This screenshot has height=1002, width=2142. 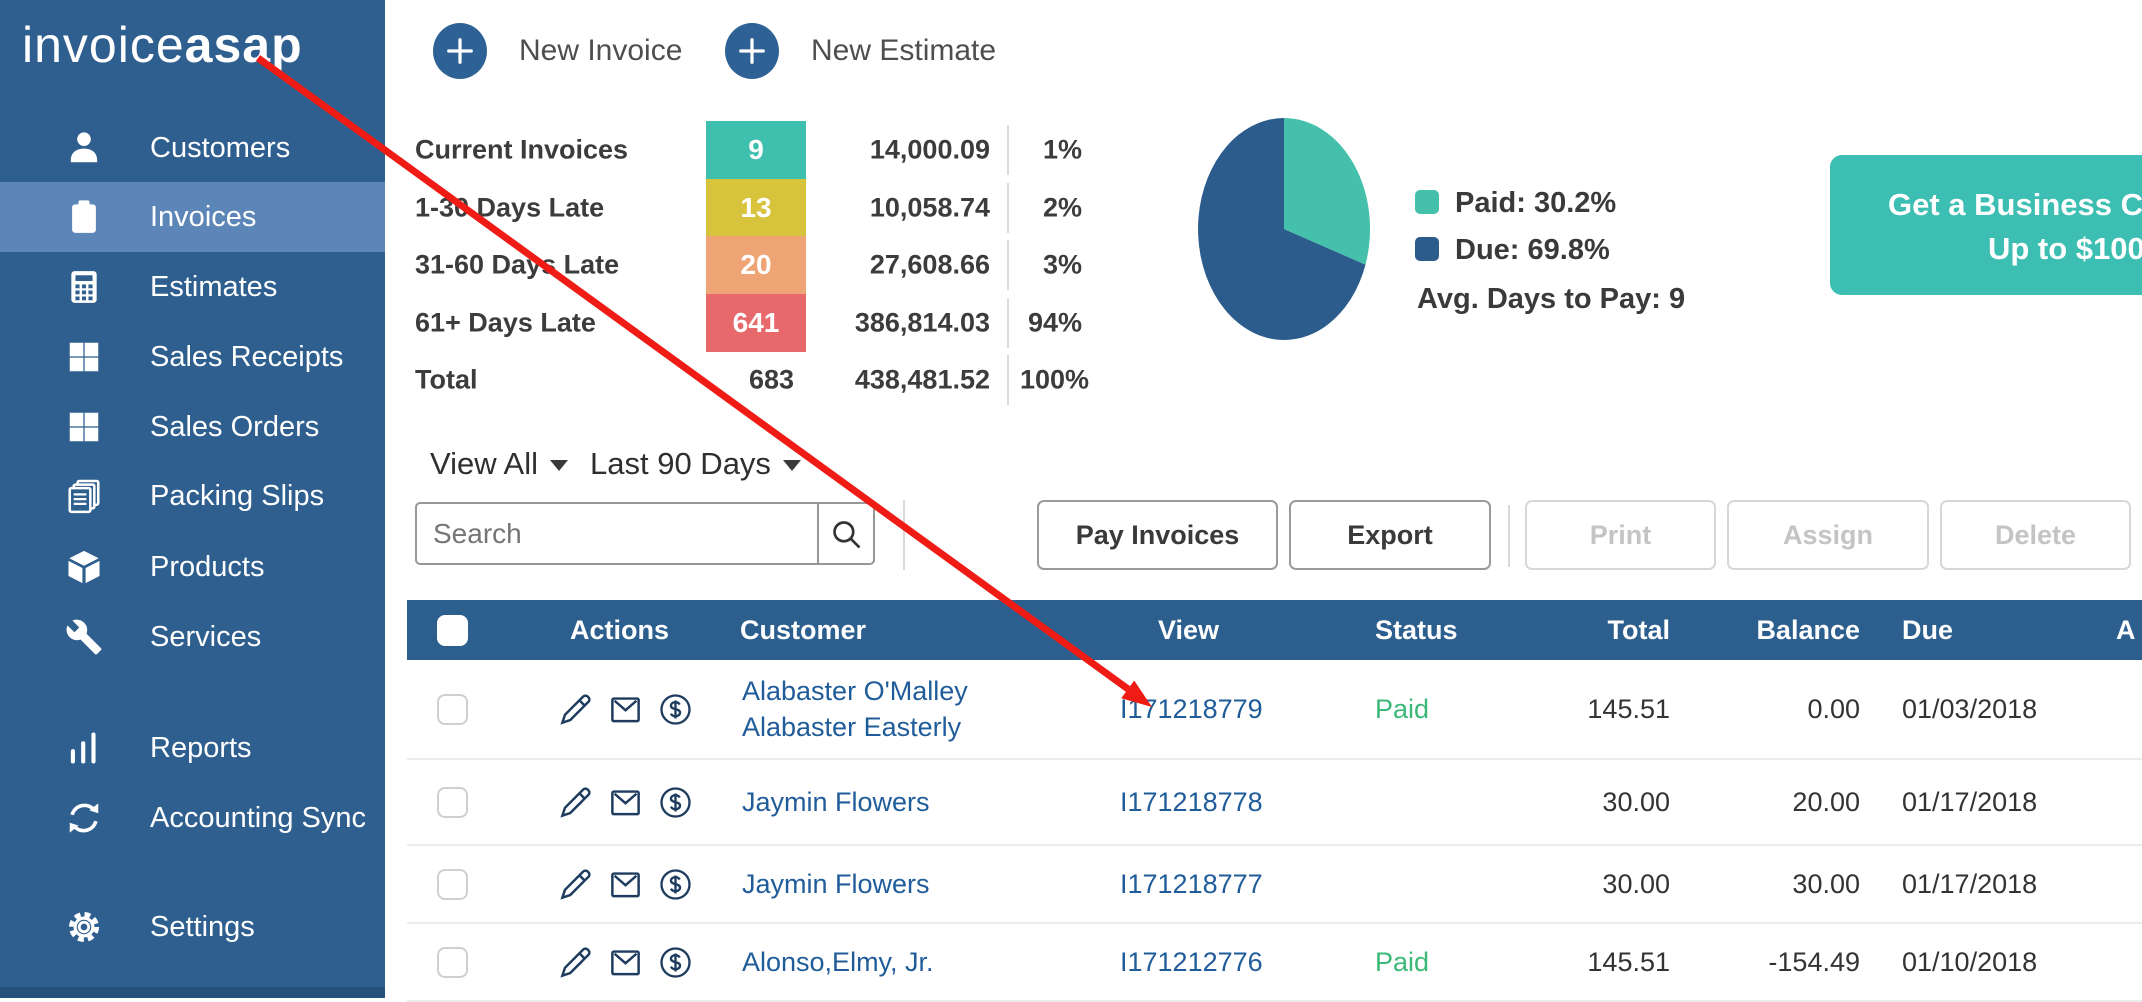 I want to click on print-button: Print, so click(x=1620, y=535).